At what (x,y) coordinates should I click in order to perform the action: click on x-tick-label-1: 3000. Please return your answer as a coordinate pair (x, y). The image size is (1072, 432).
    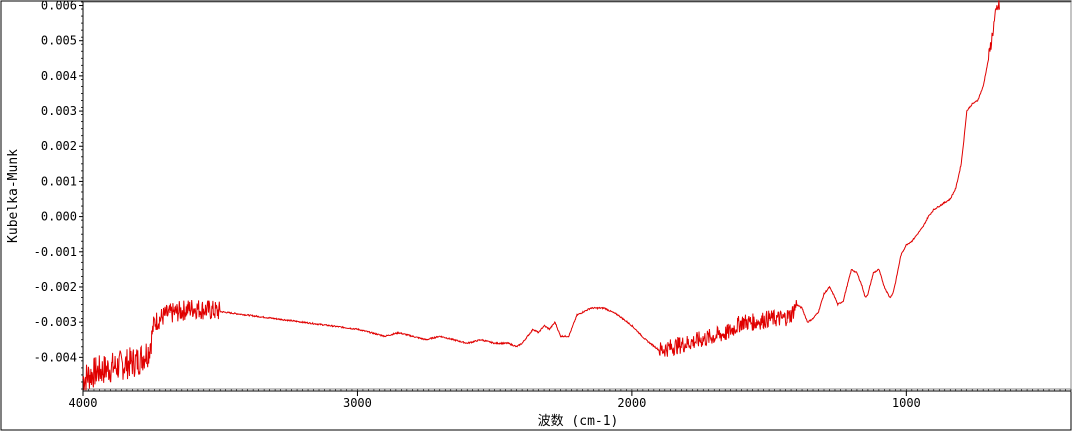
    Looking at the image, I should click on (357, 403).